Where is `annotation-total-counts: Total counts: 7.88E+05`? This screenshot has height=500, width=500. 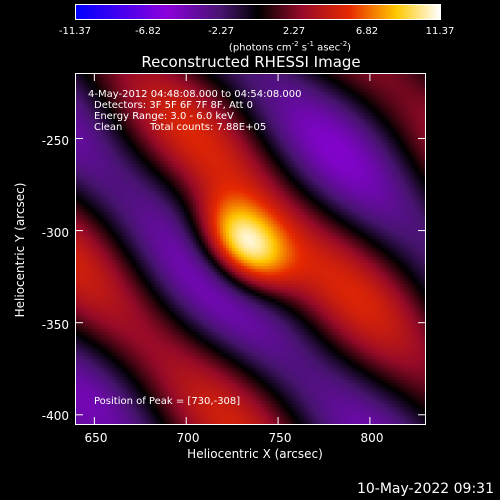
annotation-total-counts: Total counts: 7.88E+05 is located at coordinates (208, 127).